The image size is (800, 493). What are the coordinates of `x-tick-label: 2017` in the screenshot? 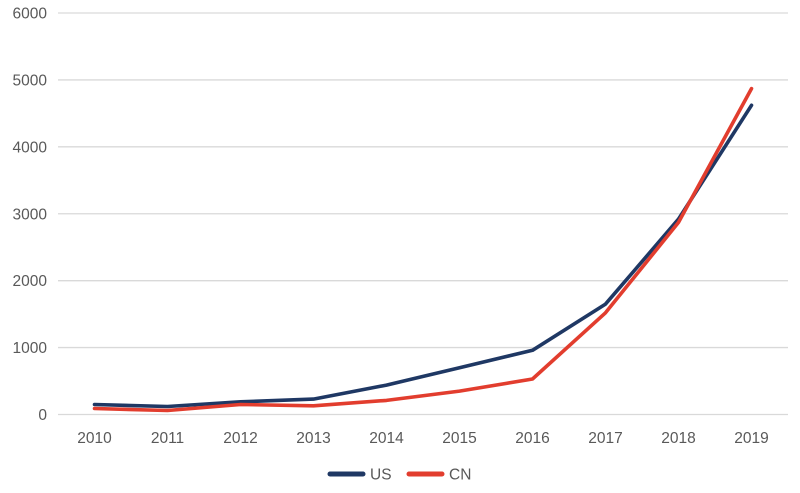 It's located at (605, 438).